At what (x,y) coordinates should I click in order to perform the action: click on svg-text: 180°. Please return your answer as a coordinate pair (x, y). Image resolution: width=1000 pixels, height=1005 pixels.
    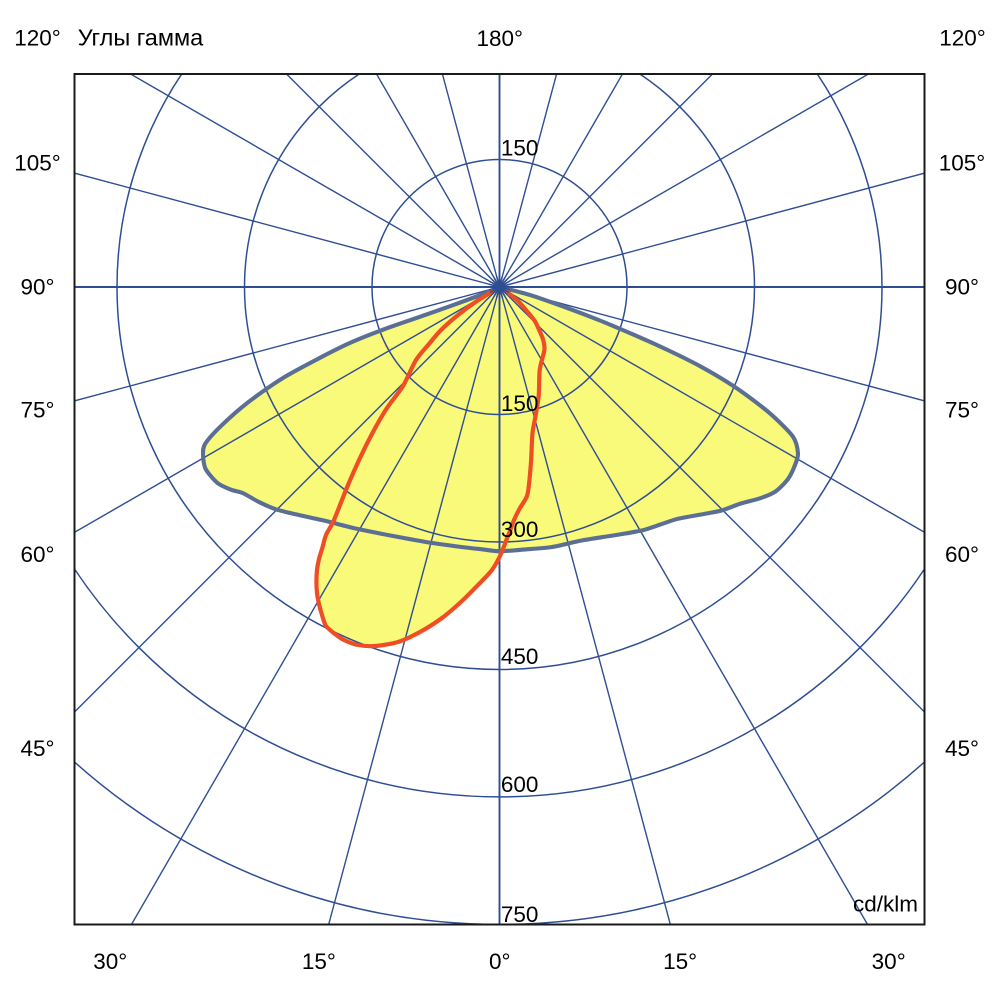
    Looking at the image, I should click on (500, 38).